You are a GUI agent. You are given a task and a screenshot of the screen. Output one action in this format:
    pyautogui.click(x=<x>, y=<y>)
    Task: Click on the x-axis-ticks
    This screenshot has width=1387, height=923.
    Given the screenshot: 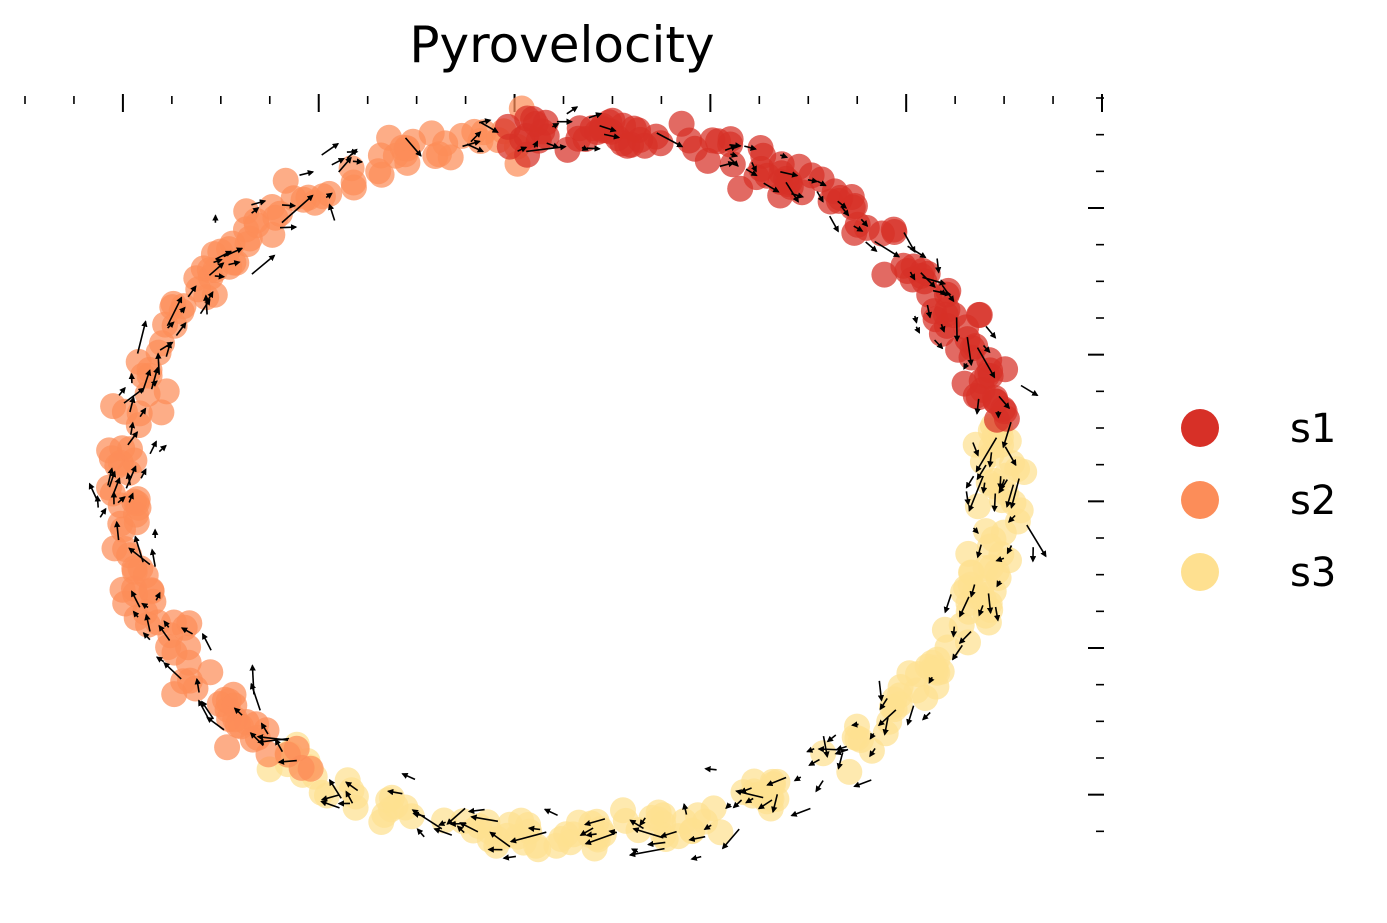 What is the action you would take?
    pyautogui.click(x=563, y=103)
    